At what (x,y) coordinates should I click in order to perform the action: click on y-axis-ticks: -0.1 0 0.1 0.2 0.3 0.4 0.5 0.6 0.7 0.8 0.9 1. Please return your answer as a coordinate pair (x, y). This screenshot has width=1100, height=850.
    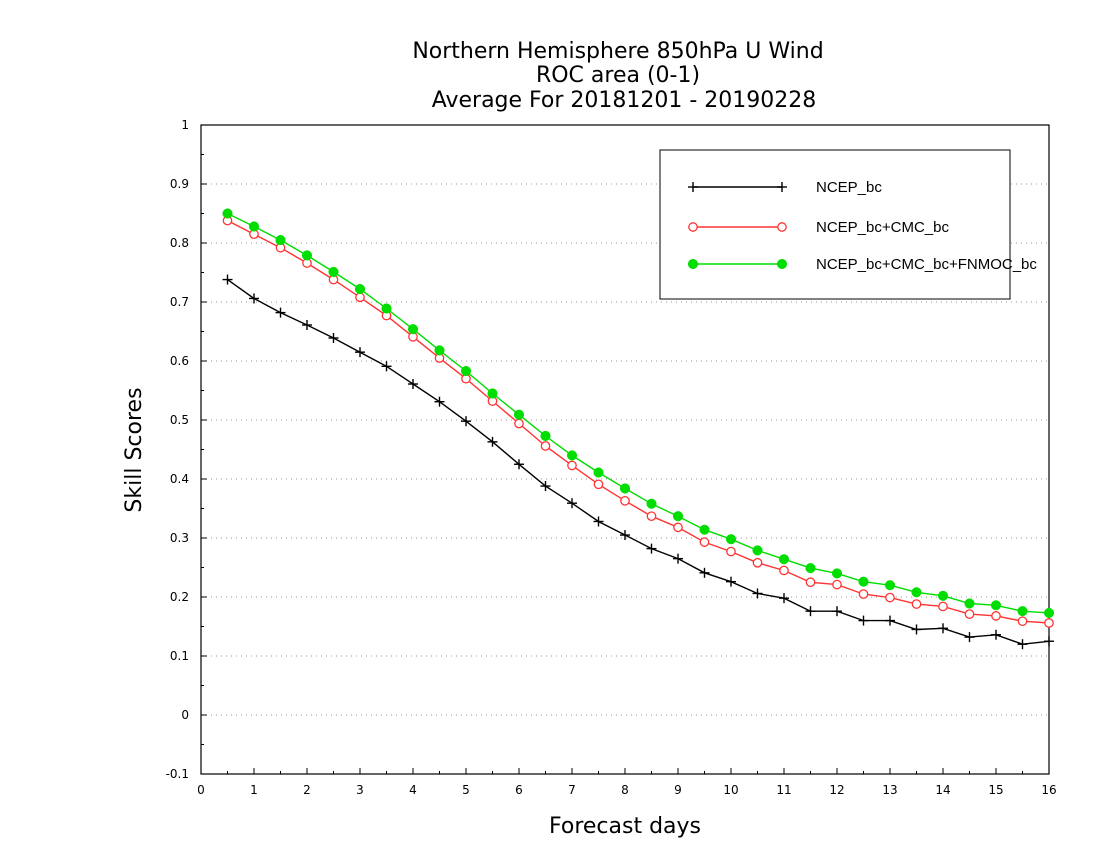
    Looking at the image, I should click on (186, 449).